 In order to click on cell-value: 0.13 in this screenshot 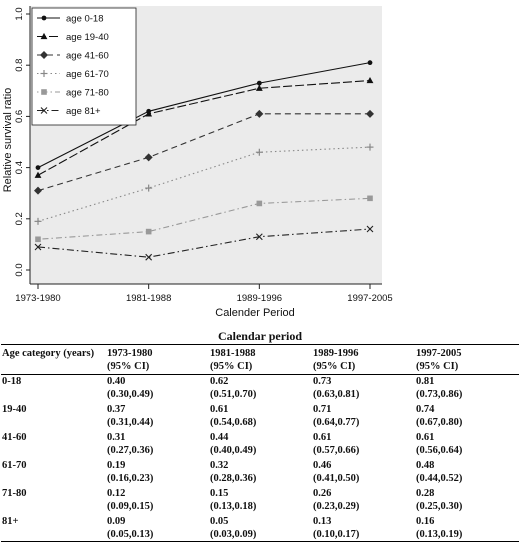, I will do `click(322, 521)`.